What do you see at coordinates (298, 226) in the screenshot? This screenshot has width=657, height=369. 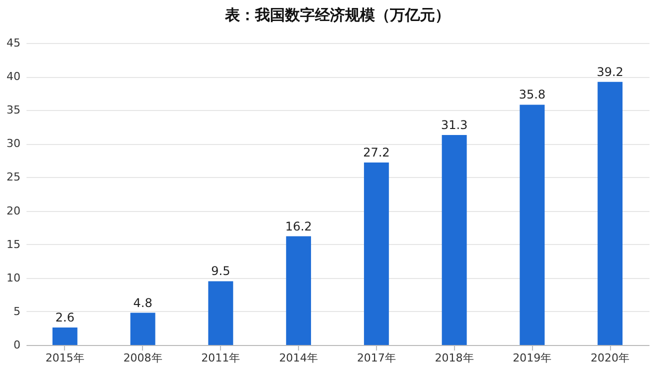 I see `data-label: 16.2` at bounding box center [298, 226].